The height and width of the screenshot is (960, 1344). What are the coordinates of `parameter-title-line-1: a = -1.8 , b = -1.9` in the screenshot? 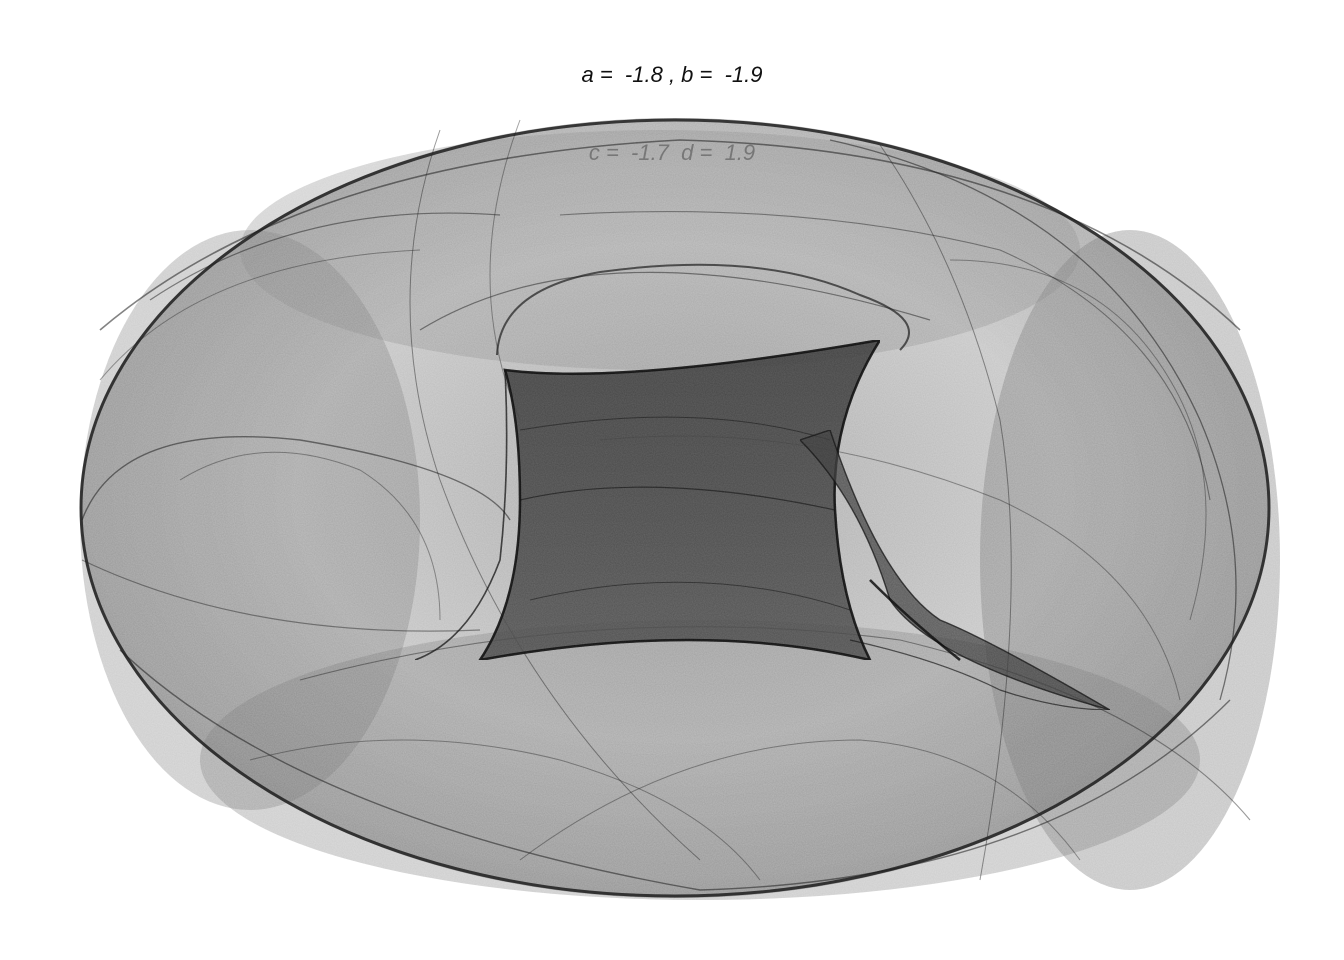 It's located at (672, 74).